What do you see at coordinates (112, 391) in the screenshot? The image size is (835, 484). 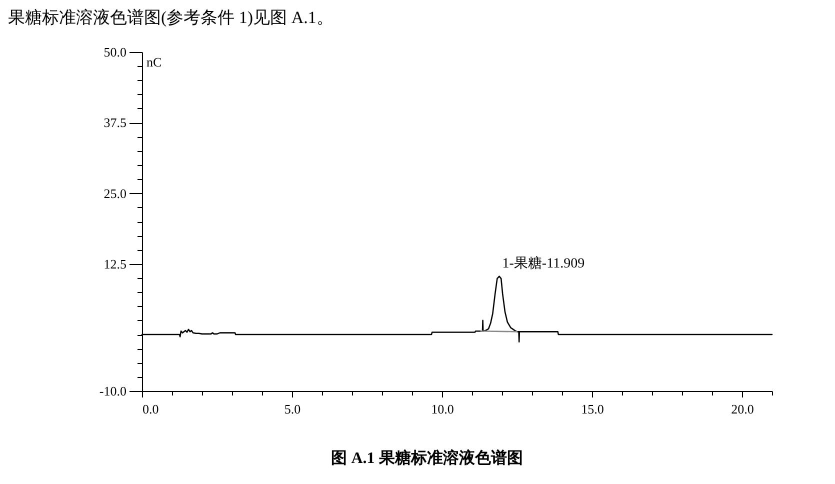 I see `y-tick-label: -10.0` at bounding box center [112, 391].